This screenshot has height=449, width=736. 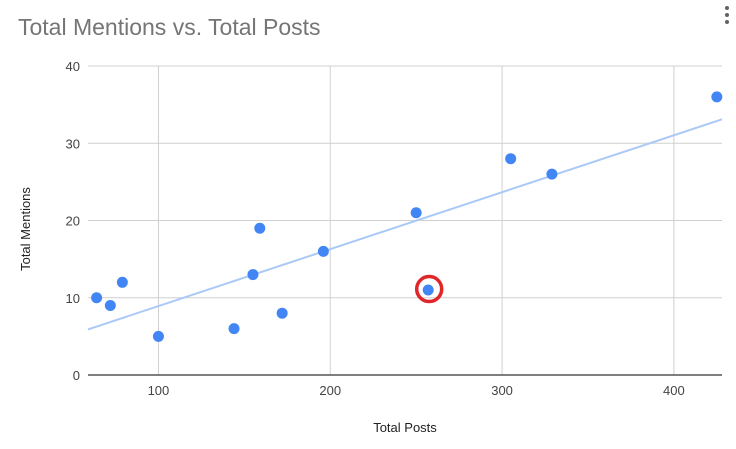 I want to click on x-tick-label: 400, so click(x=674, y=390).